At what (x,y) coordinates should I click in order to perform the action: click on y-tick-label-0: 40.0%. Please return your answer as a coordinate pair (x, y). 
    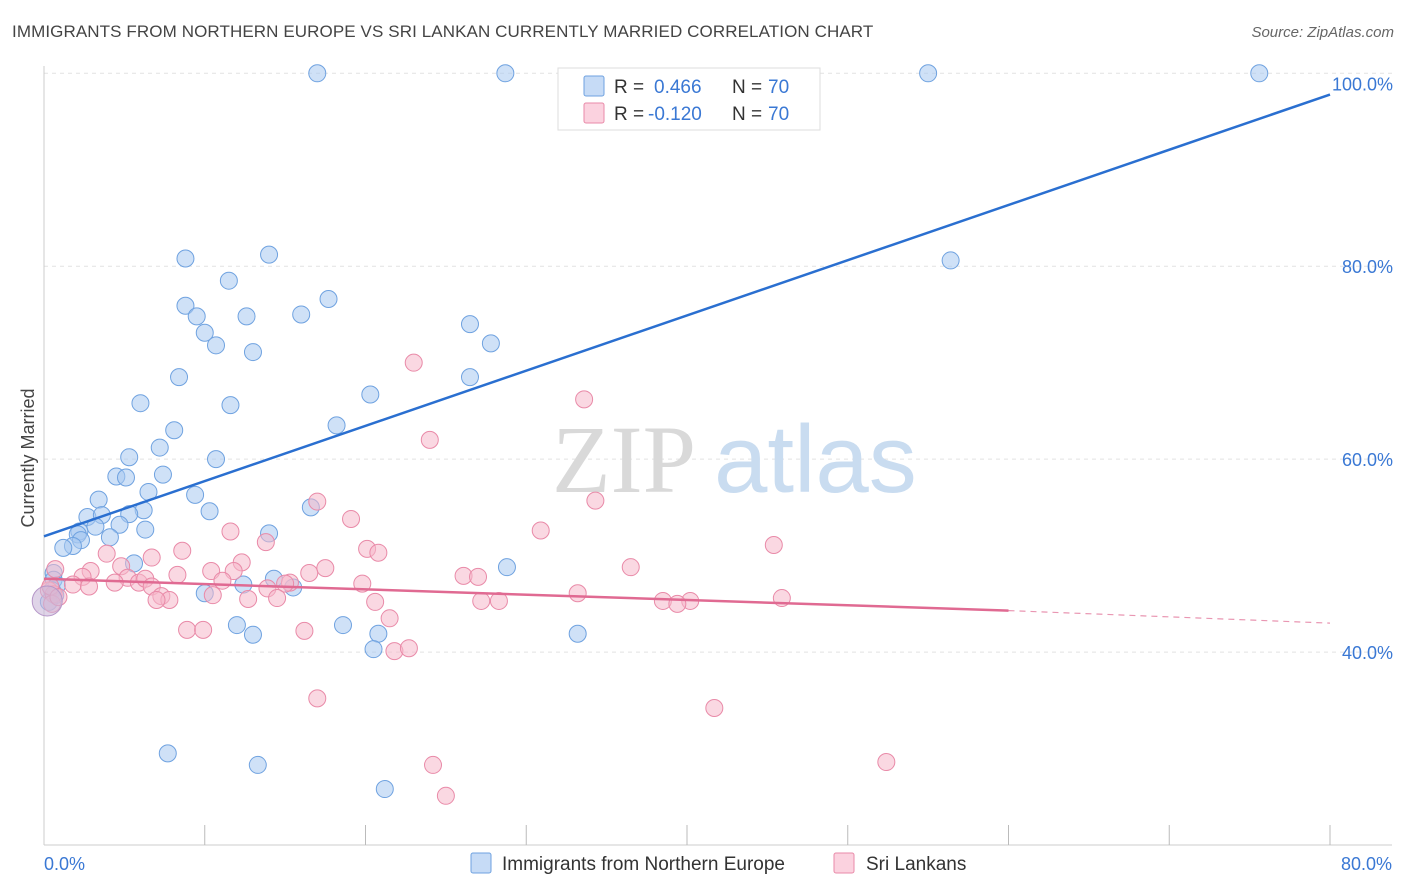
    Looking at the image, I should click on (1367, 653).